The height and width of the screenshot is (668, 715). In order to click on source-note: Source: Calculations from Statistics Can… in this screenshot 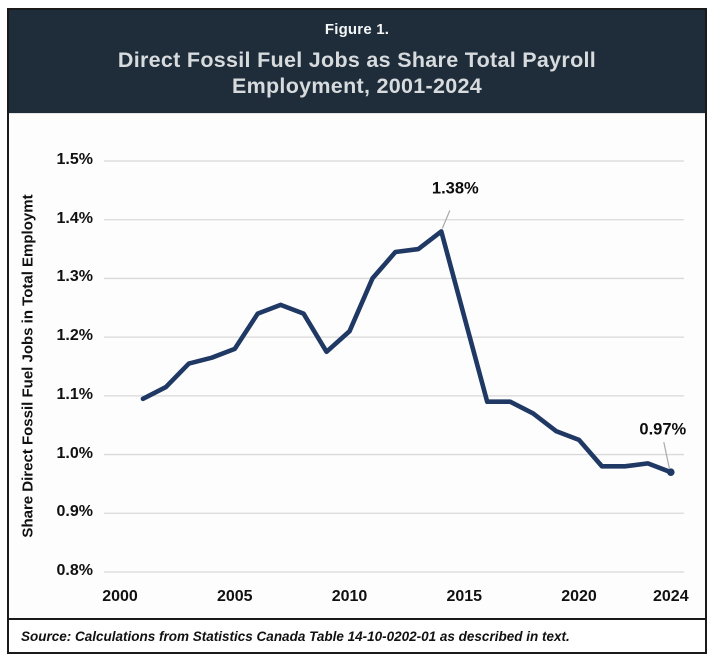, I will do `click(295, 636)`.